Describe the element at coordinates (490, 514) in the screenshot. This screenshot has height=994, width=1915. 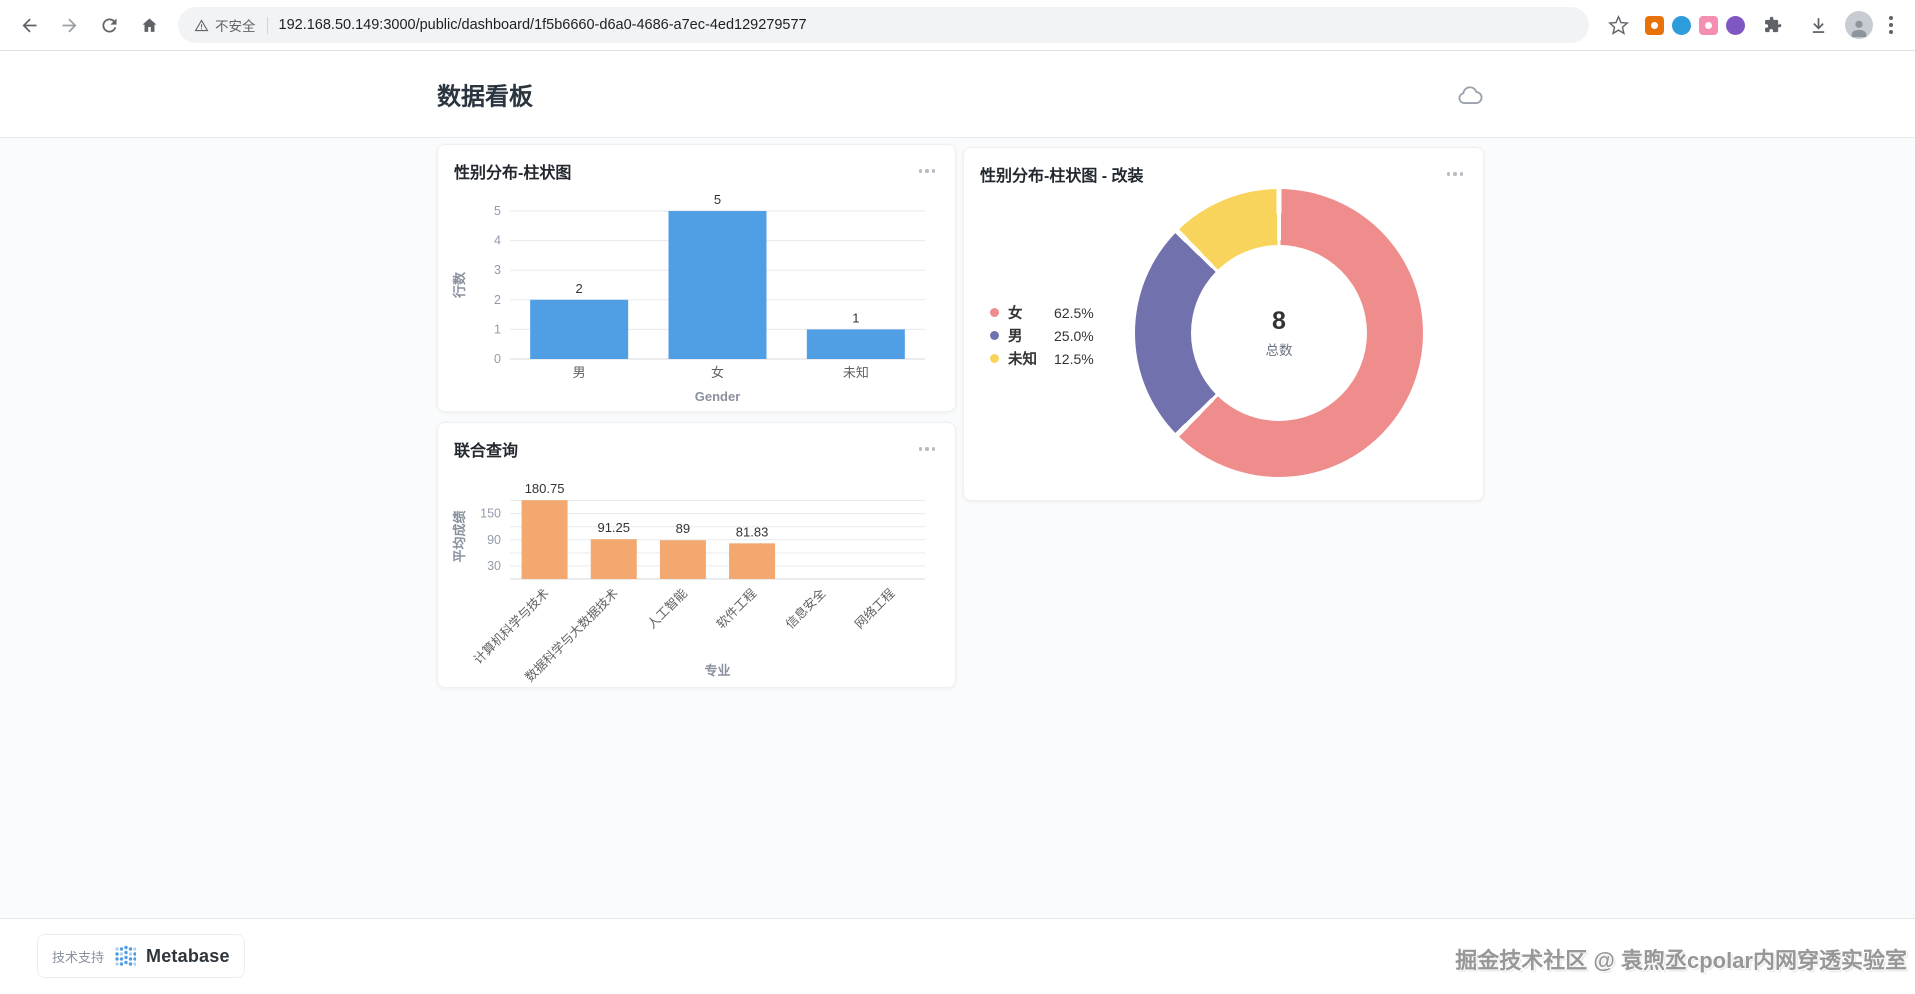
I see `svg-text: 150` at that location.